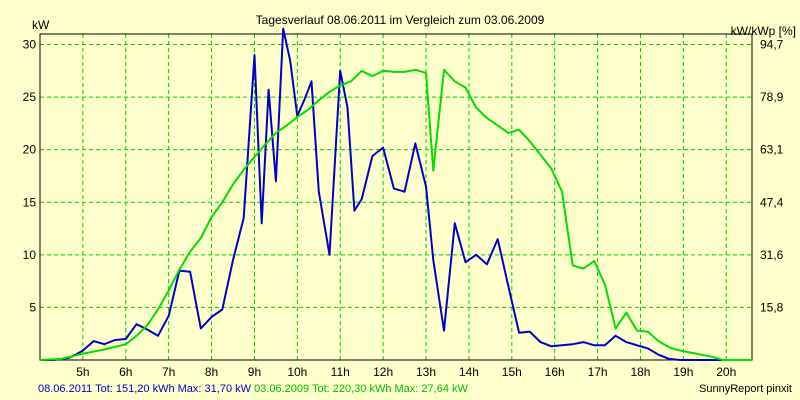 The width and height of the screenshot is (800, 400). What do you see at coordinates (772, 307) in the screenshot?
I see `y-tick-label-right: 15,8` at bounding box center [772, 307].